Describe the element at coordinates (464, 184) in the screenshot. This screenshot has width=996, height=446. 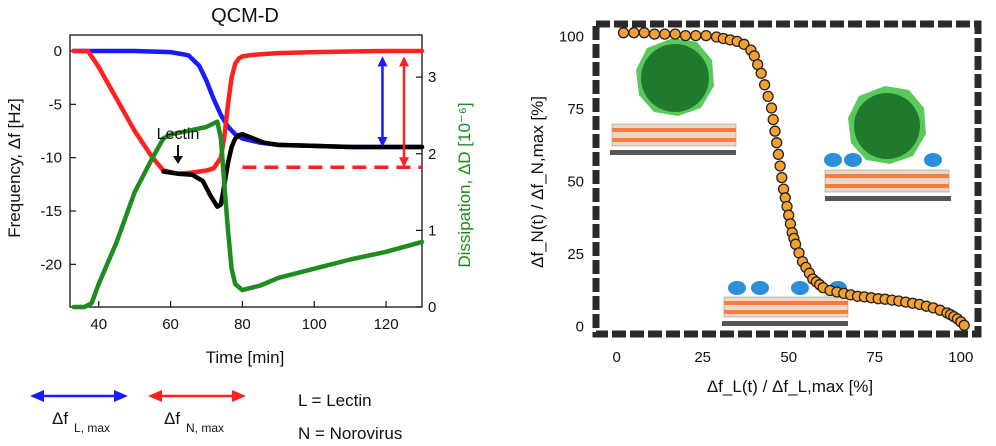
I see `left-y2-label: Dissipation, ΔD [10⁻⁶]` at that location.